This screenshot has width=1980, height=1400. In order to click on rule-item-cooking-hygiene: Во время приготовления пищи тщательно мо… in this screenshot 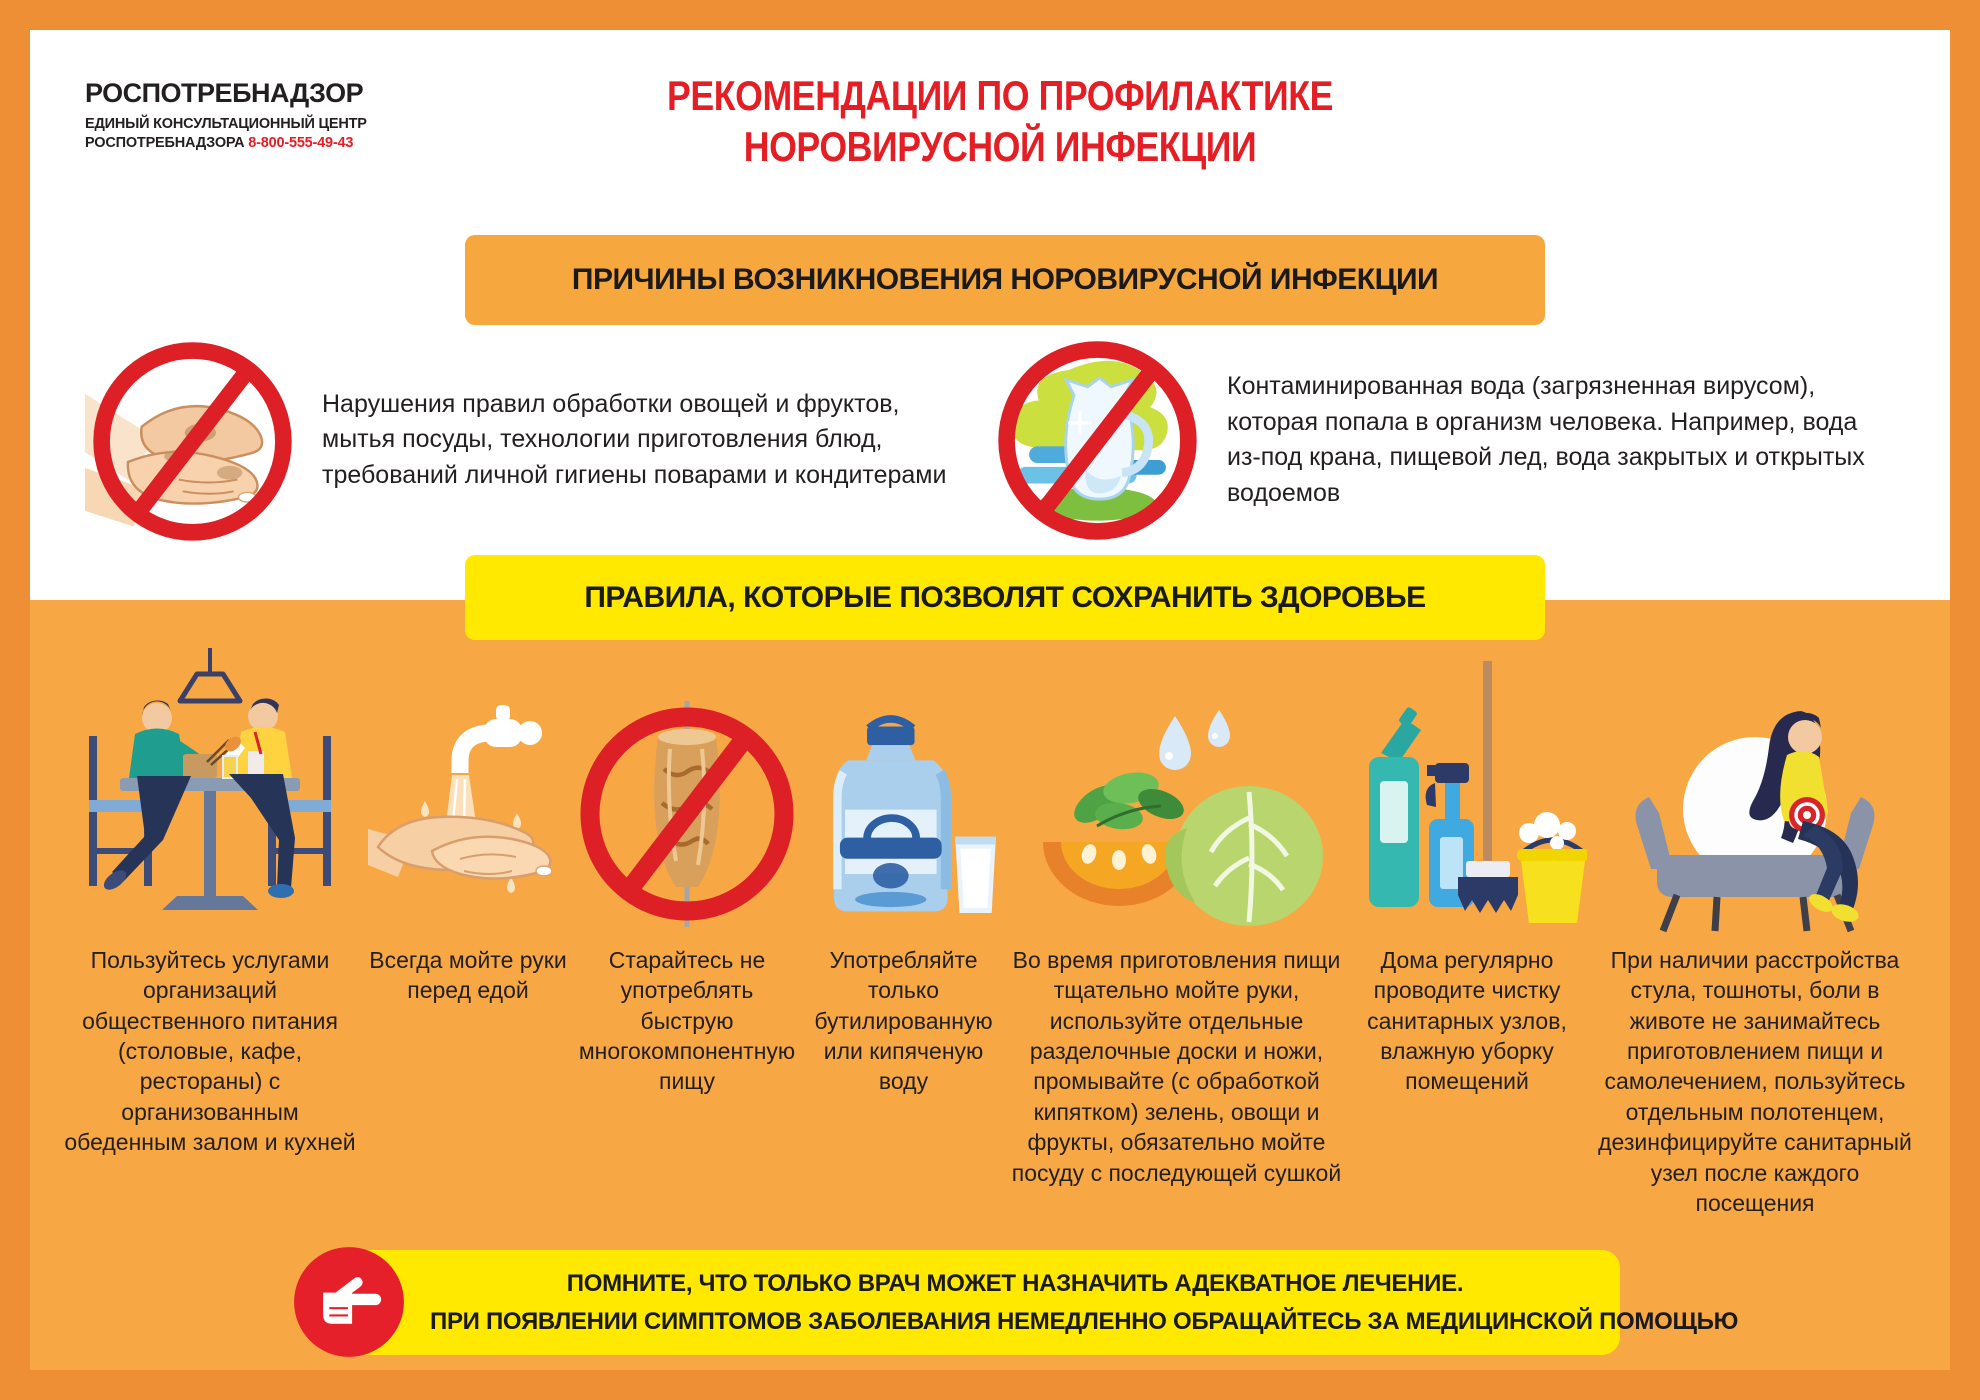, I will do `click(1176, 916)`.